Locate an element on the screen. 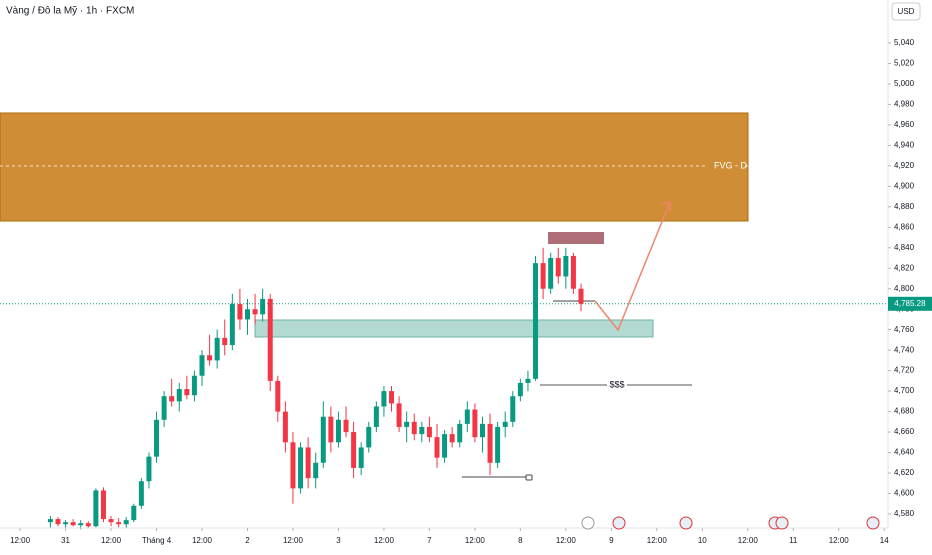  chart-title: Vàng / Đô la Mỹ · 1h · FXCM is located at coordinates (70, 11).